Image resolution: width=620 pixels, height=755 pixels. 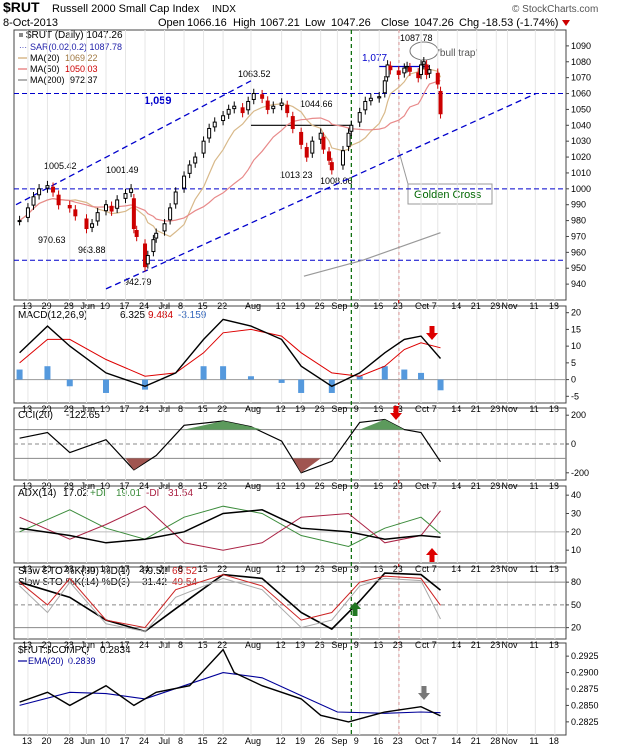 What do you see at coordinates (581, 189) in the screenshot?
I see `y-tick-label: 1000` at bounding box center [581, 189].